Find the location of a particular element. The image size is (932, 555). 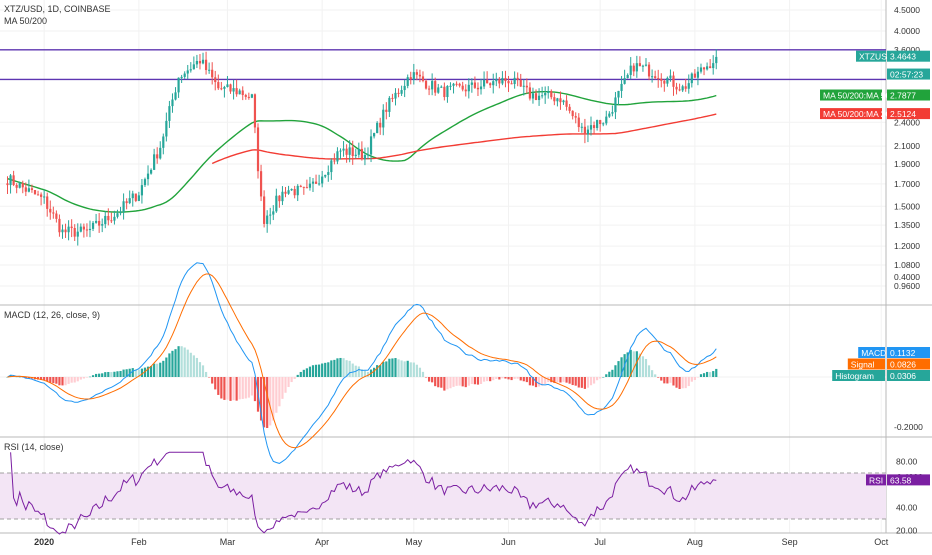

price-tick-label: 0.9600 is located at coordinates (907, 286).